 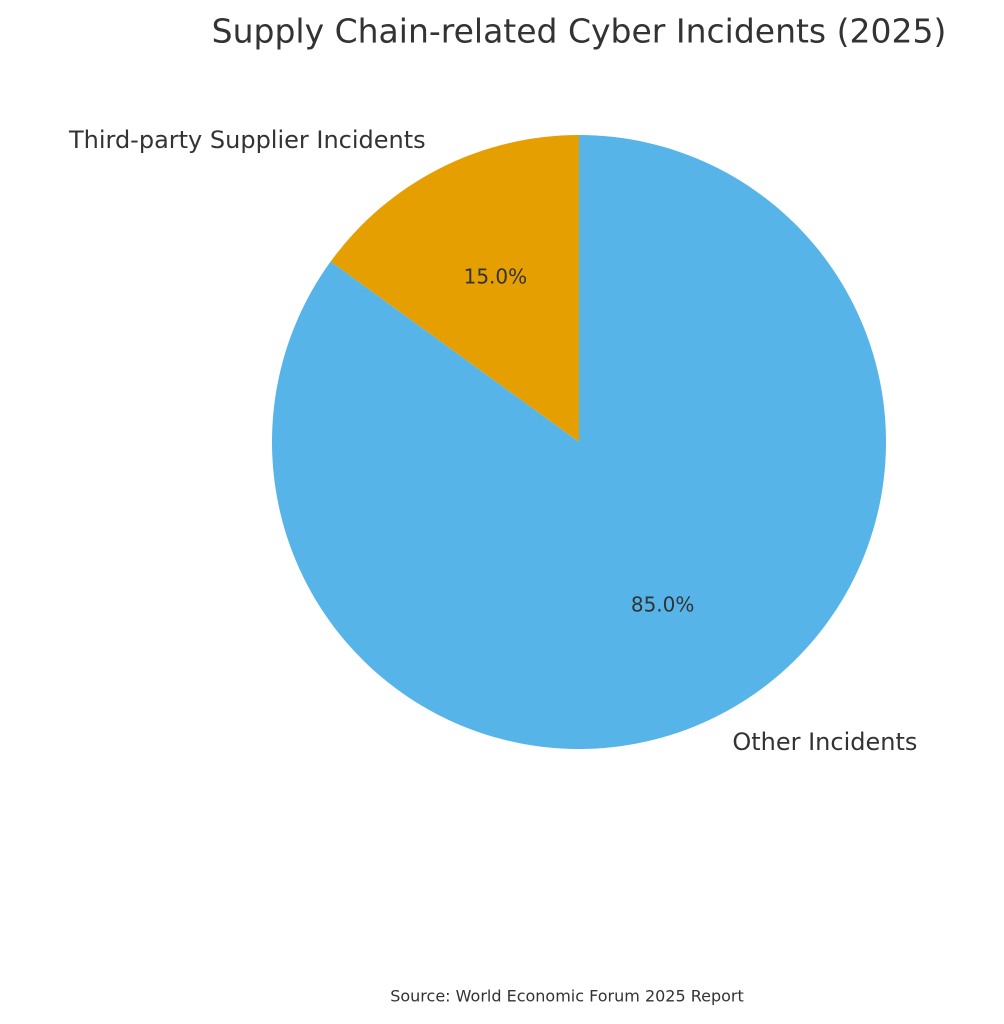 I want to click on slice-label: Third-party Supplier Incidents, so click(x=247, y=140).